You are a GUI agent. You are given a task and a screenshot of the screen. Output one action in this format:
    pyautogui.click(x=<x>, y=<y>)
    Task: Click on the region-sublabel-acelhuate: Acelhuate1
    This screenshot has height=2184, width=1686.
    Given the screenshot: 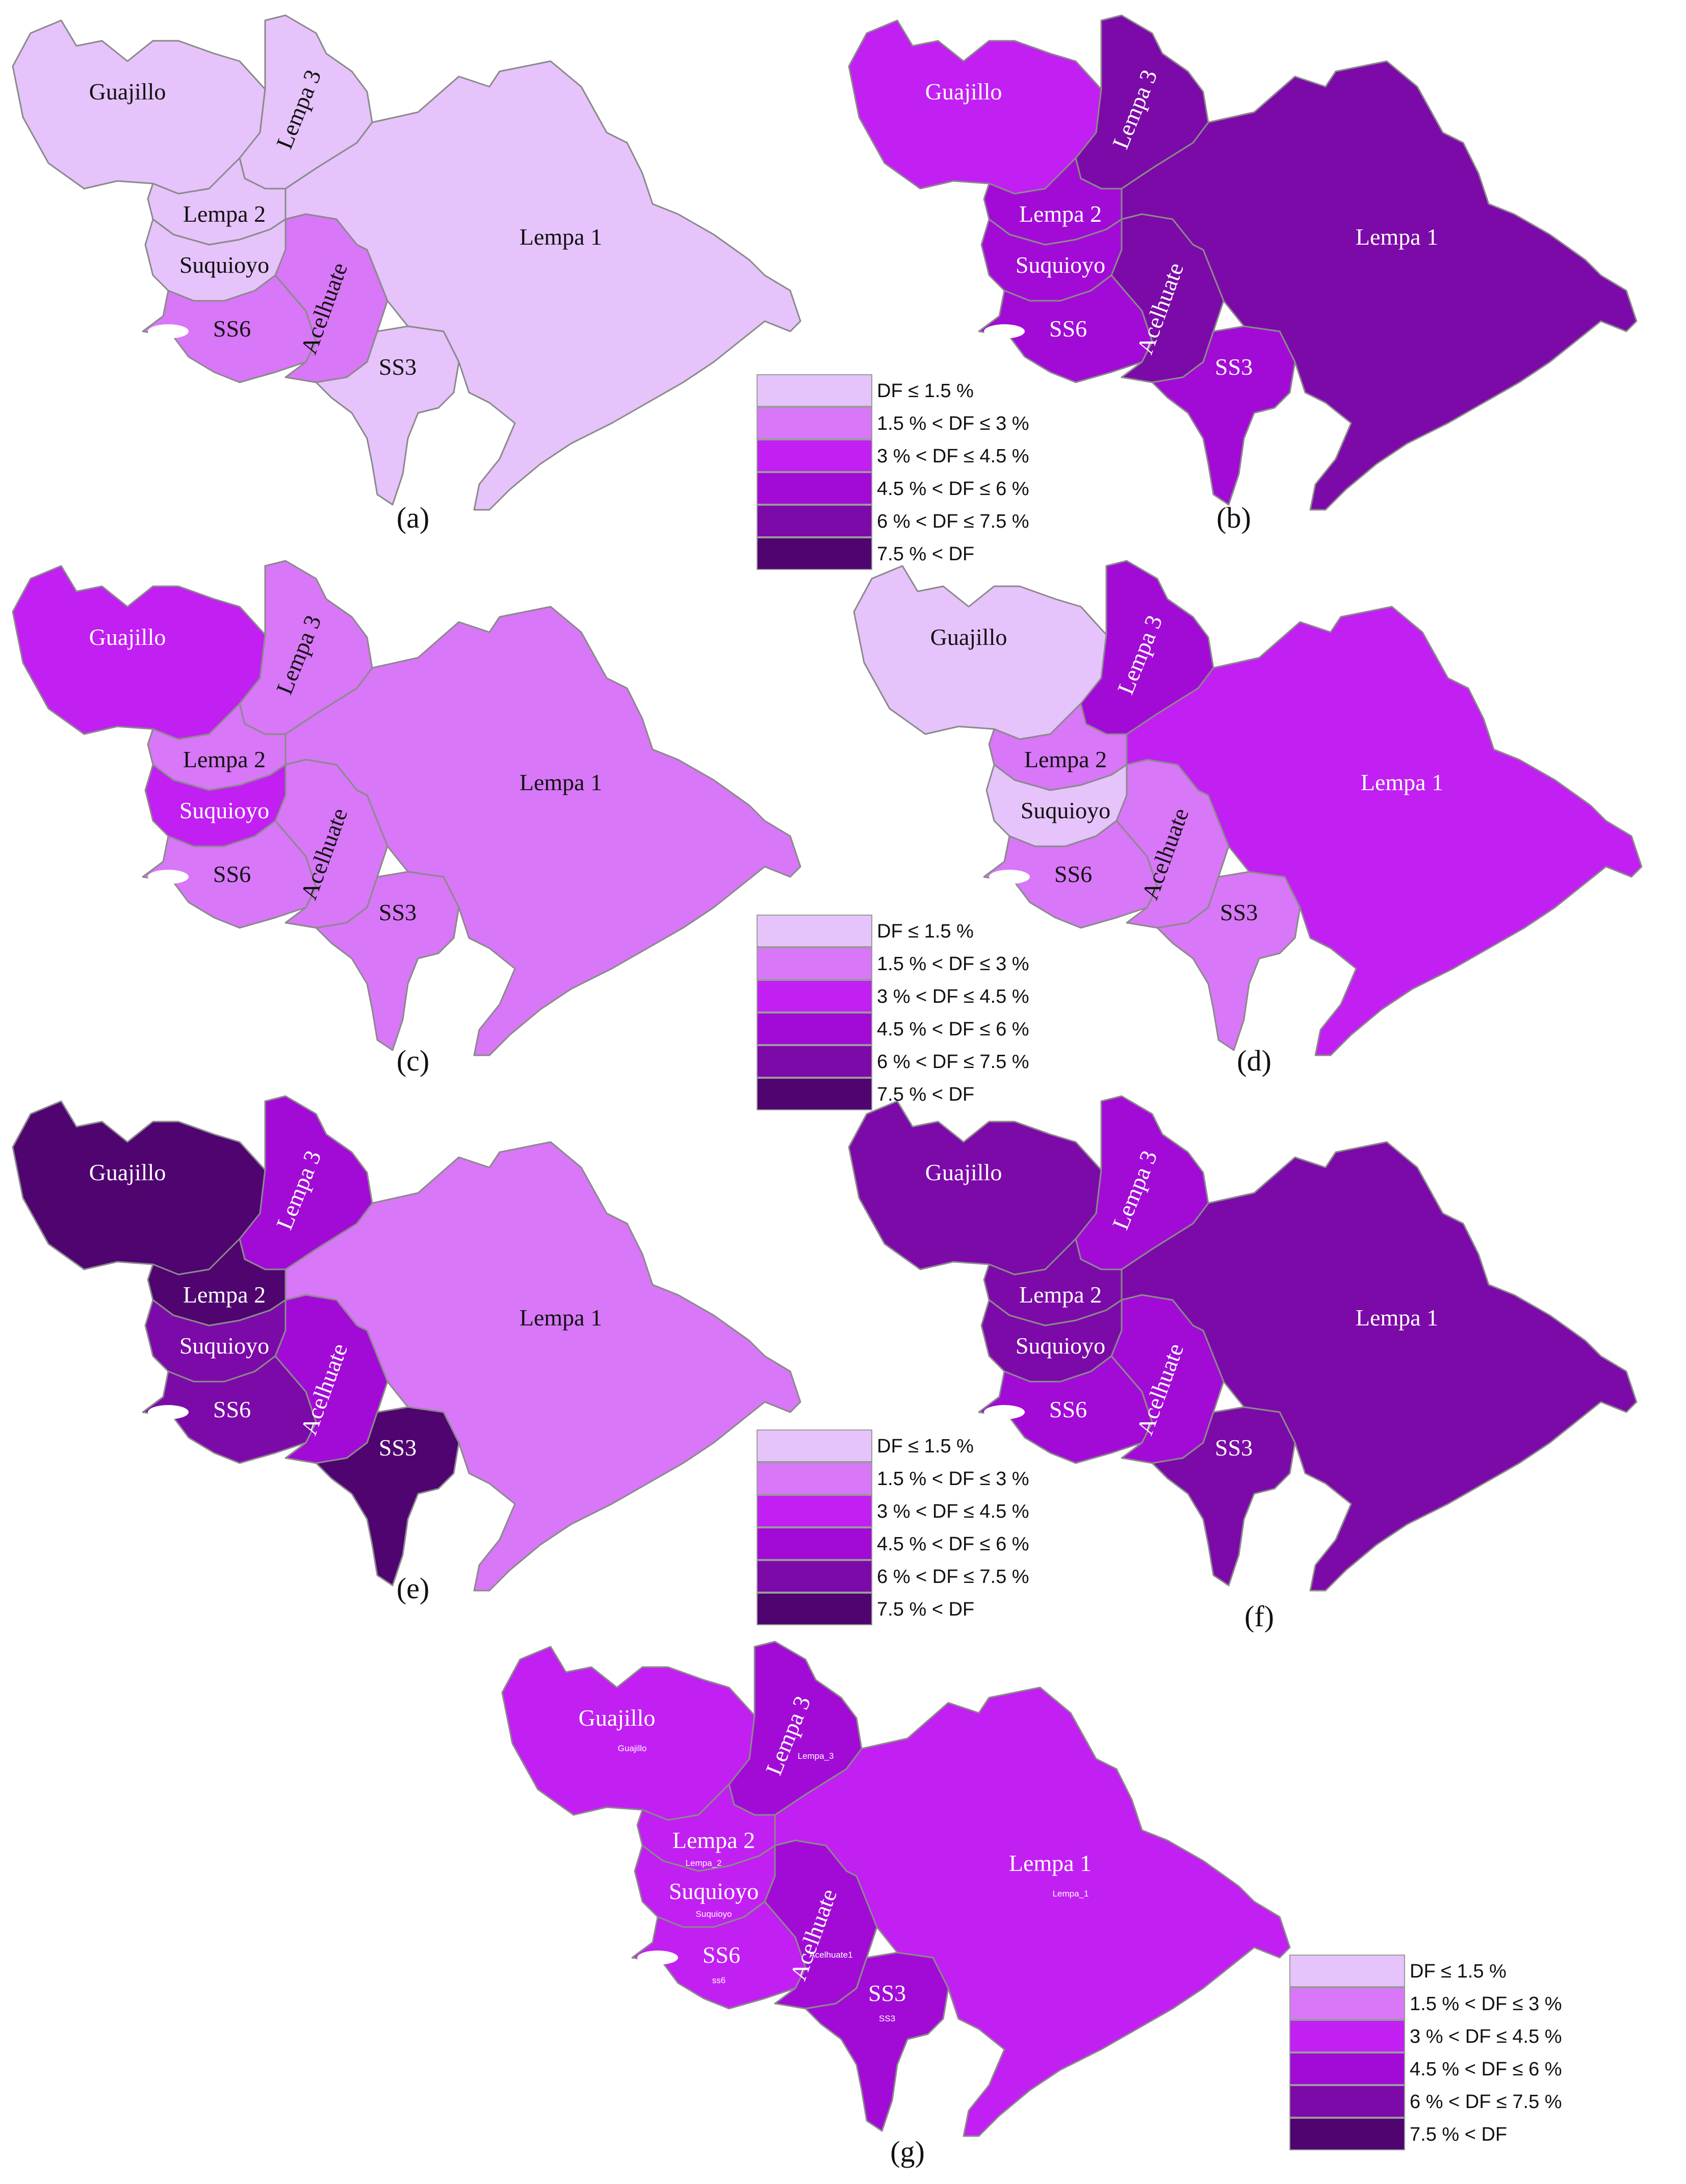 What is the action you would take?
    pyautogui.click(x=830, y=1955)
    